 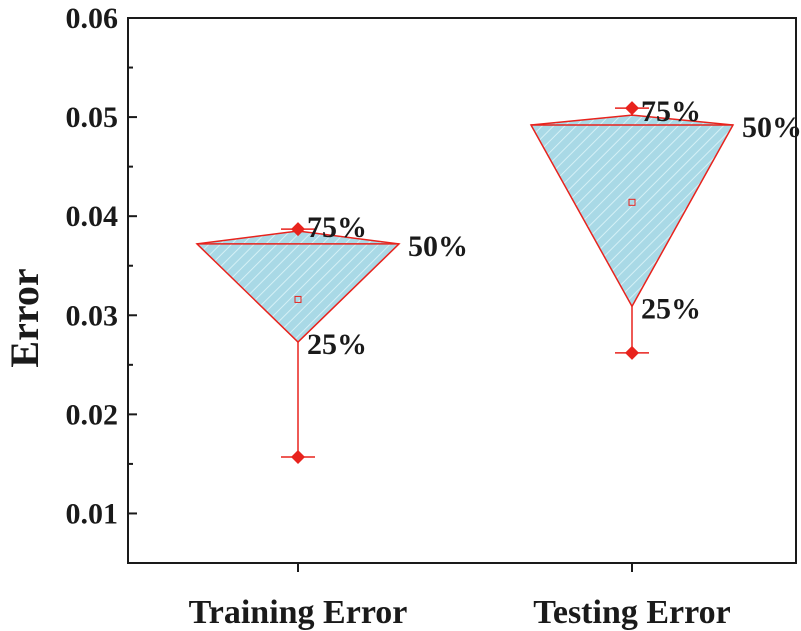 I want to click on y-tick-label: 0.02, so click(x=92, y=414).